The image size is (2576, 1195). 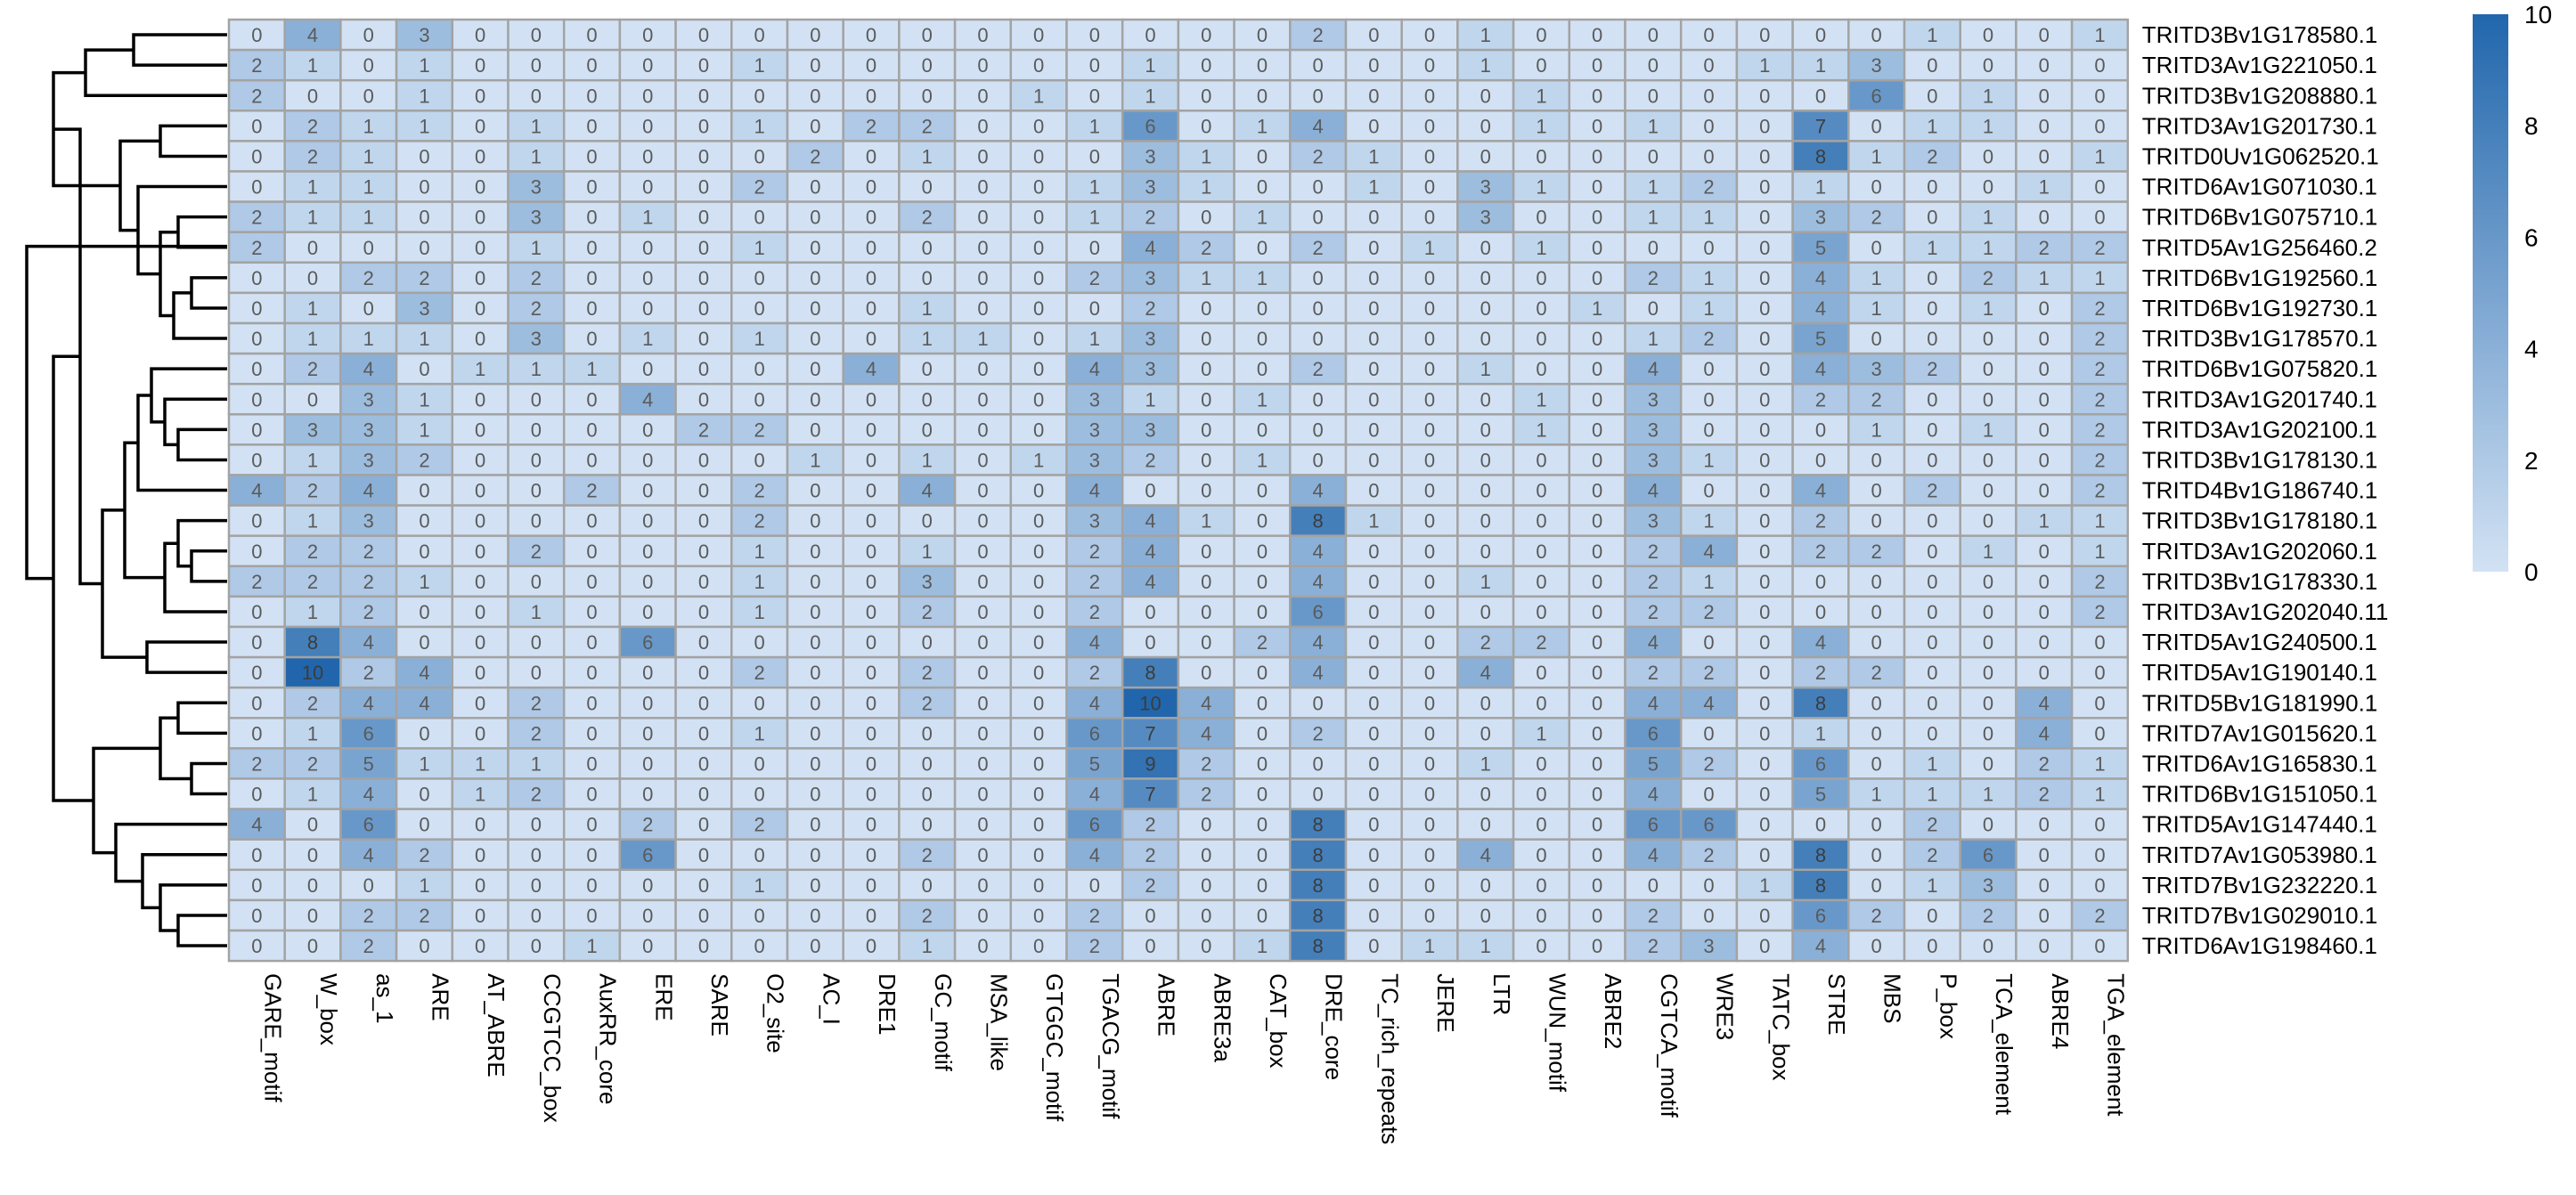 What do you see at coordinates (1486, 218) in the screenshot?
I see `cell-value-label: 3` at bounding box center [1486, 218].